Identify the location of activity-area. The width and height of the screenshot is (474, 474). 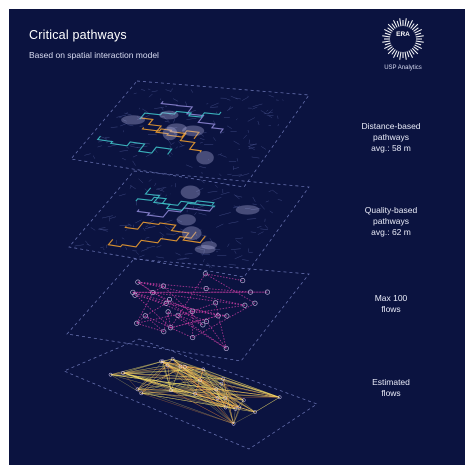
(169, 115).